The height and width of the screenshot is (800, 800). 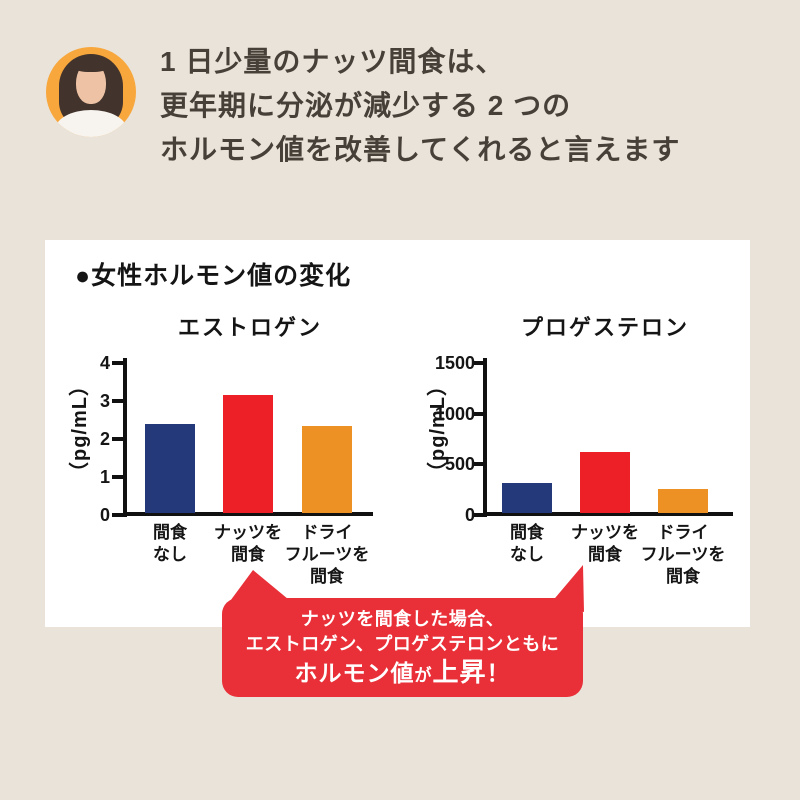 I want to click on y-tick-label: 2, so click(x=104, y=439).